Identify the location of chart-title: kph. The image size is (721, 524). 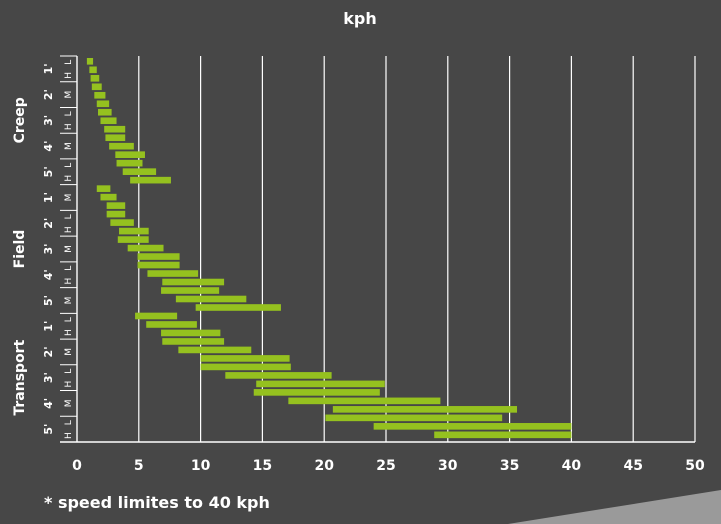
(359, 18).